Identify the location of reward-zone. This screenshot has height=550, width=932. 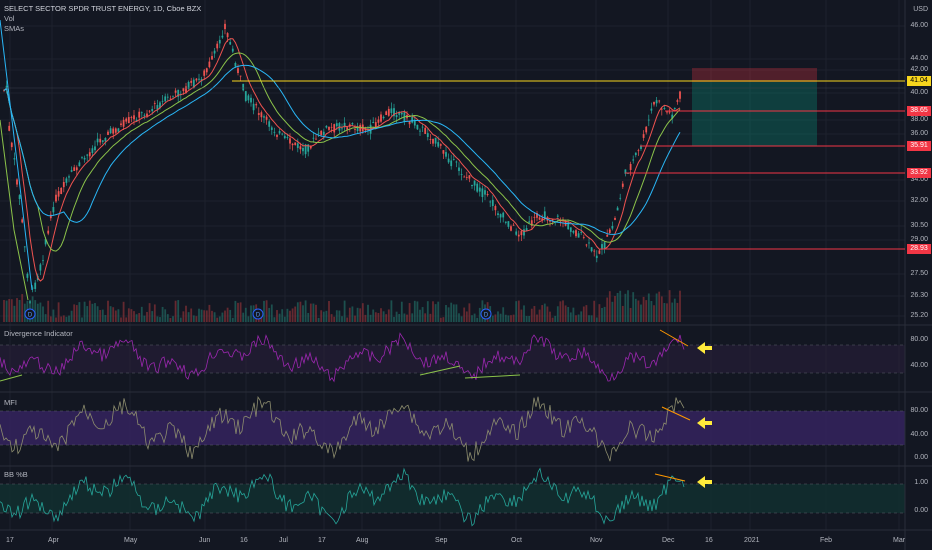
(754, 114).